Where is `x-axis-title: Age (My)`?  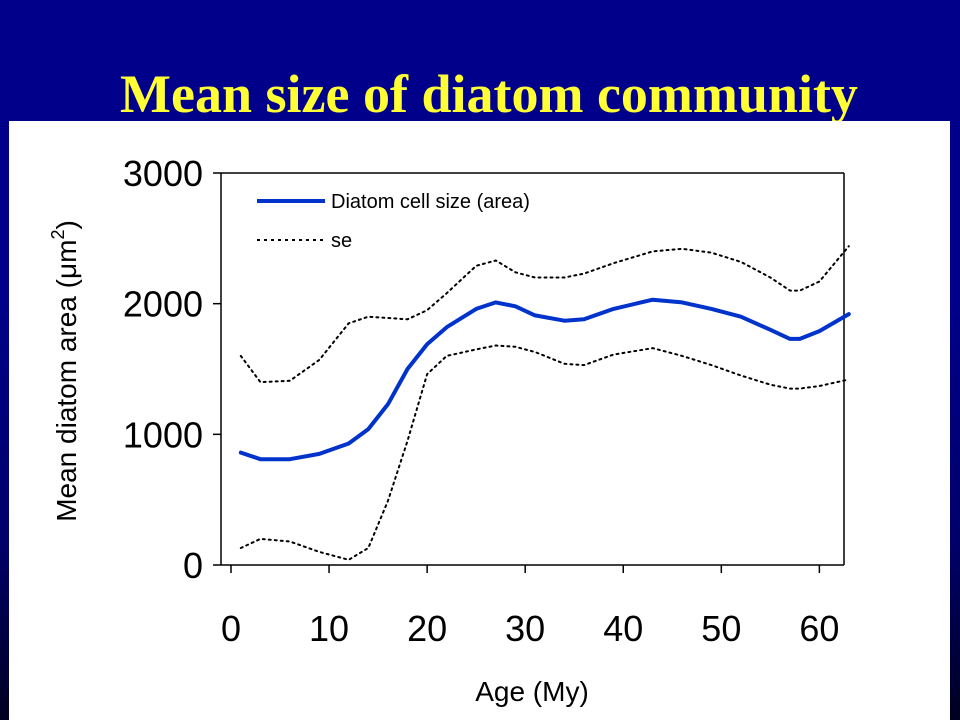 x-axis-title: Age (My) is located at coordinates (532, 691).